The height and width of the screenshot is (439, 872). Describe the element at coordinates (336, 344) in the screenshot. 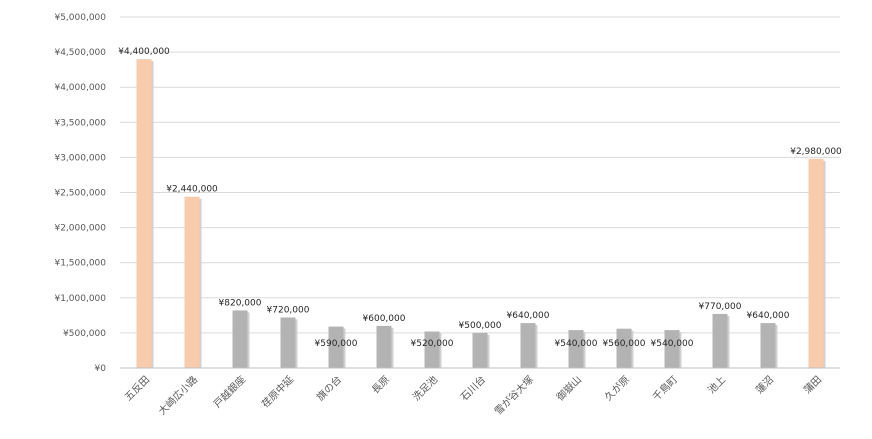

I see `data-label: ¥590,000` at that location.